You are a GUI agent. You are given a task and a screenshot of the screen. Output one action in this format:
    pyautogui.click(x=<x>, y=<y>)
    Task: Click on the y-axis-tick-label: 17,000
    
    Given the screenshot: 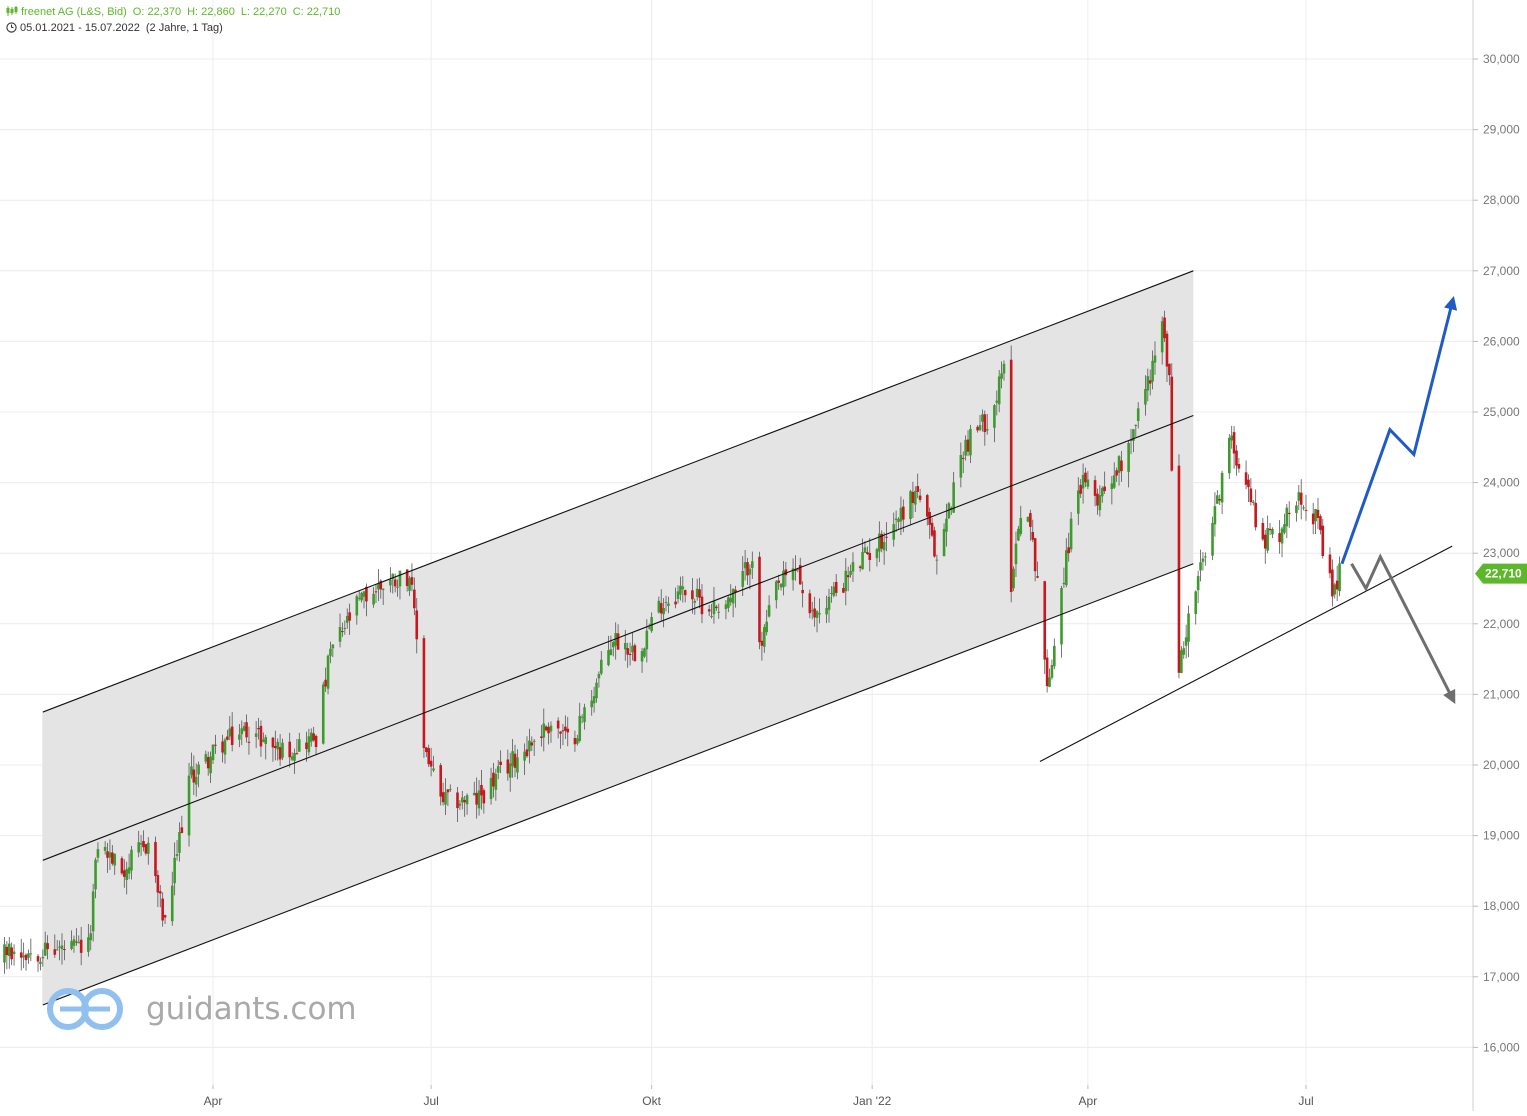 What is the action you would take?
    pyautogui.click(x=1501, y=977)
    